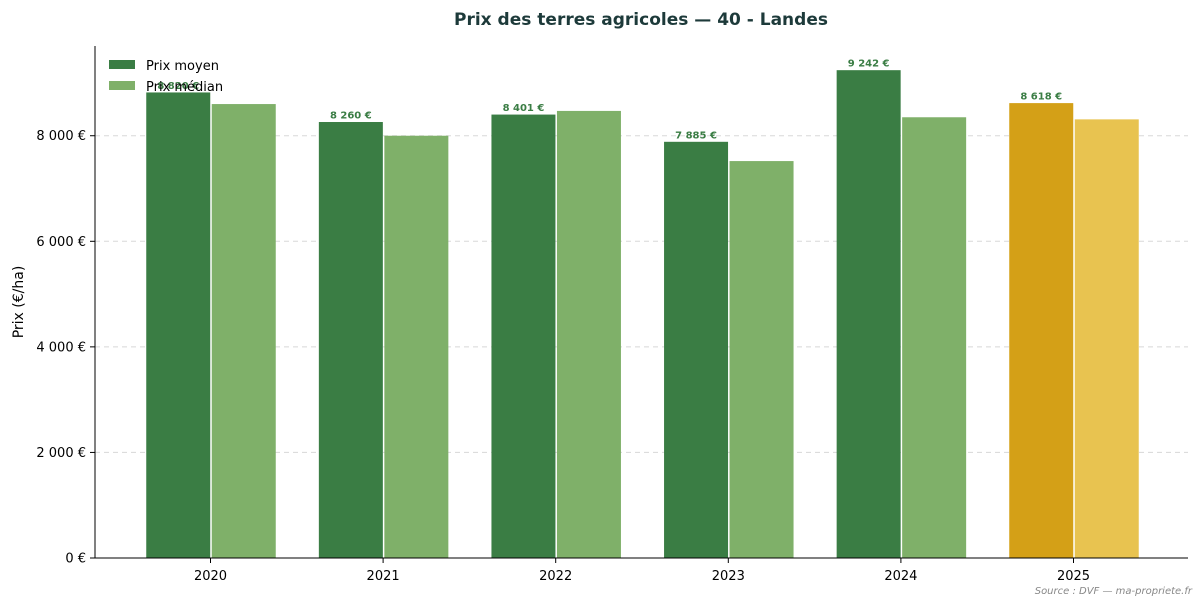 This screenshot has height=606, width=1203. What do you see at coordinates (166, 77) in the screenshot?
I see `legend: Prix moyen Prix médian` at bounding box center [166, 77].